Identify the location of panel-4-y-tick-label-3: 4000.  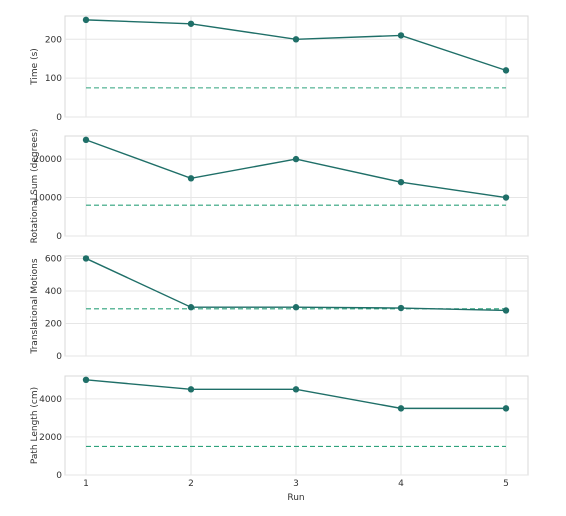
(50, 400).